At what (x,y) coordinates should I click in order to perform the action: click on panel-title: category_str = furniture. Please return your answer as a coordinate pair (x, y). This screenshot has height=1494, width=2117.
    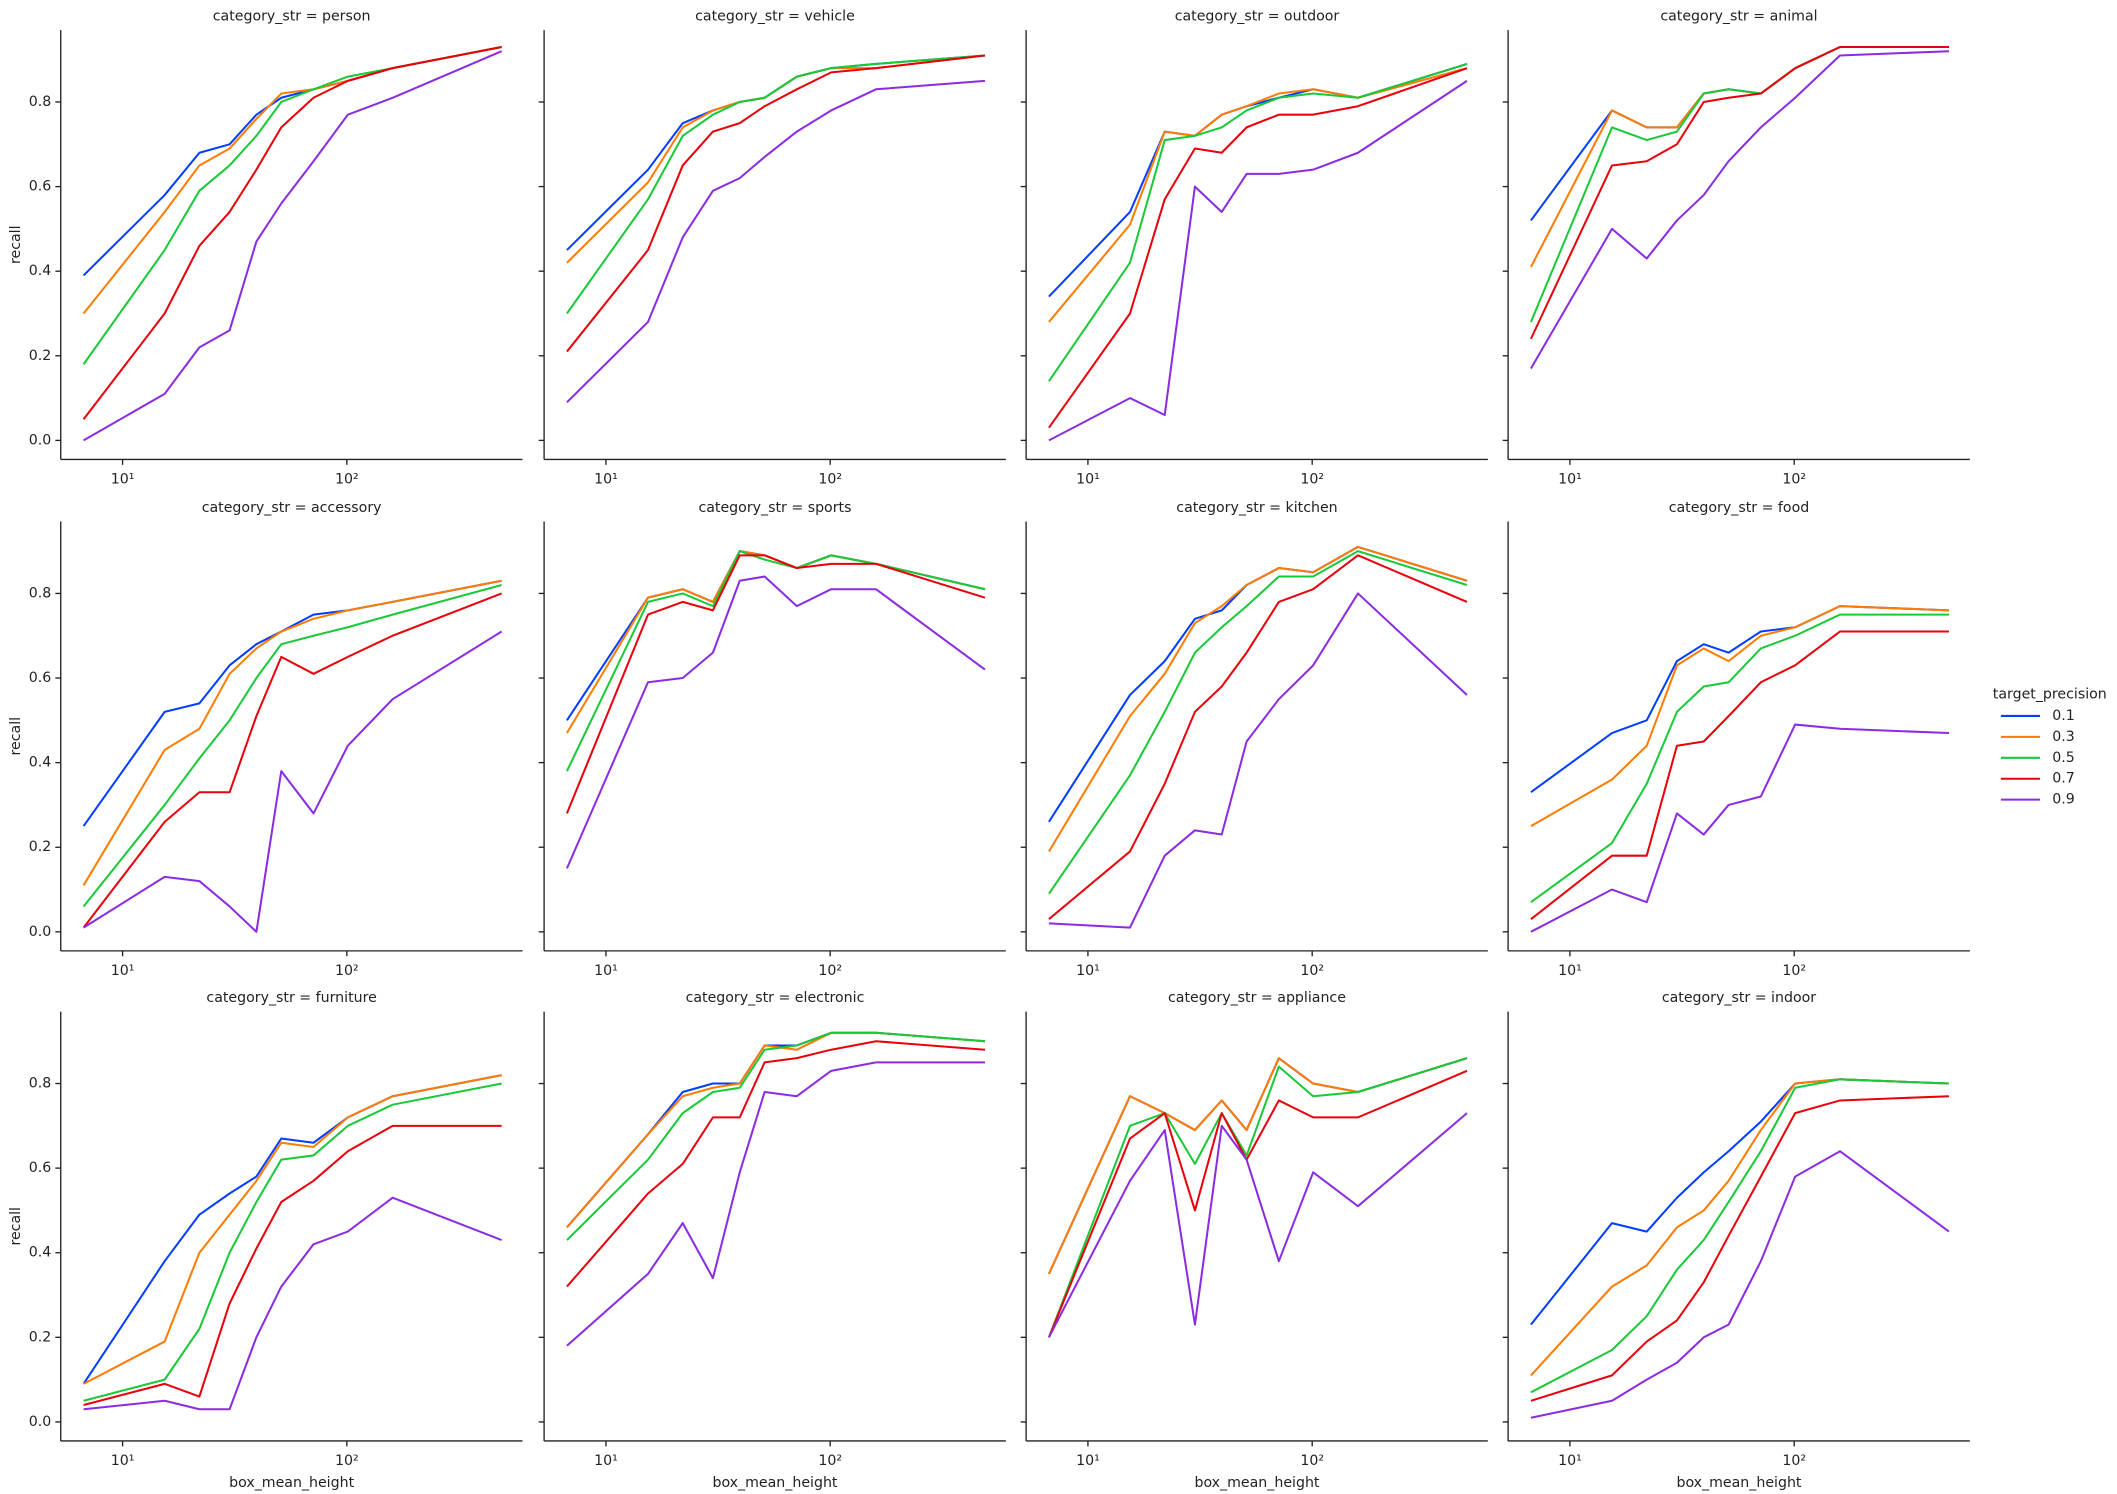
    Looking at the image, I should click on (291, 998).